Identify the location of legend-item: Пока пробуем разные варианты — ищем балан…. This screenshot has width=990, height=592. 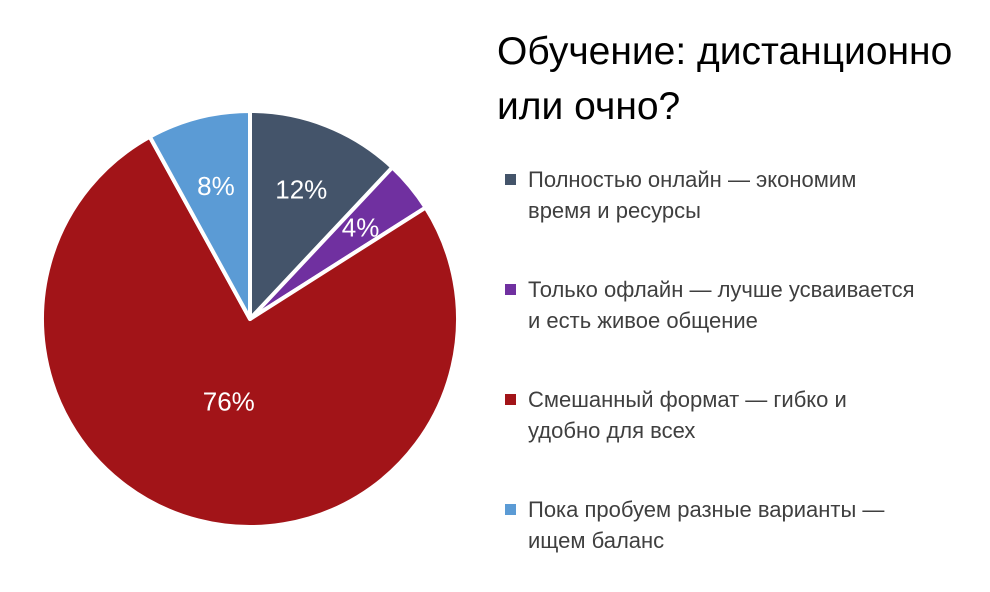
(747, 525).